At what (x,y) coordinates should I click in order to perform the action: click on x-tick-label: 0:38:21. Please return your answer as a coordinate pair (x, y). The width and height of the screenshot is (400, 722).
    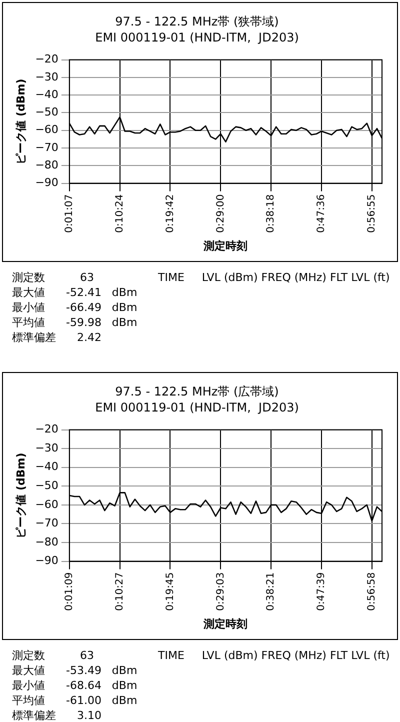
    Looking at the image, I should click on (271, 591).